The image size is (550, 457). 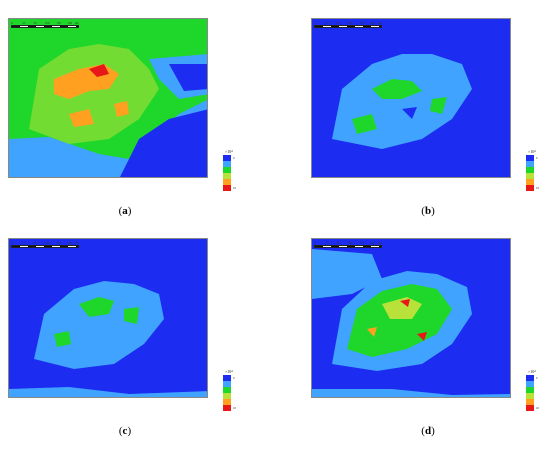 I want to click on density-map-c, so click(x=108, y=318).